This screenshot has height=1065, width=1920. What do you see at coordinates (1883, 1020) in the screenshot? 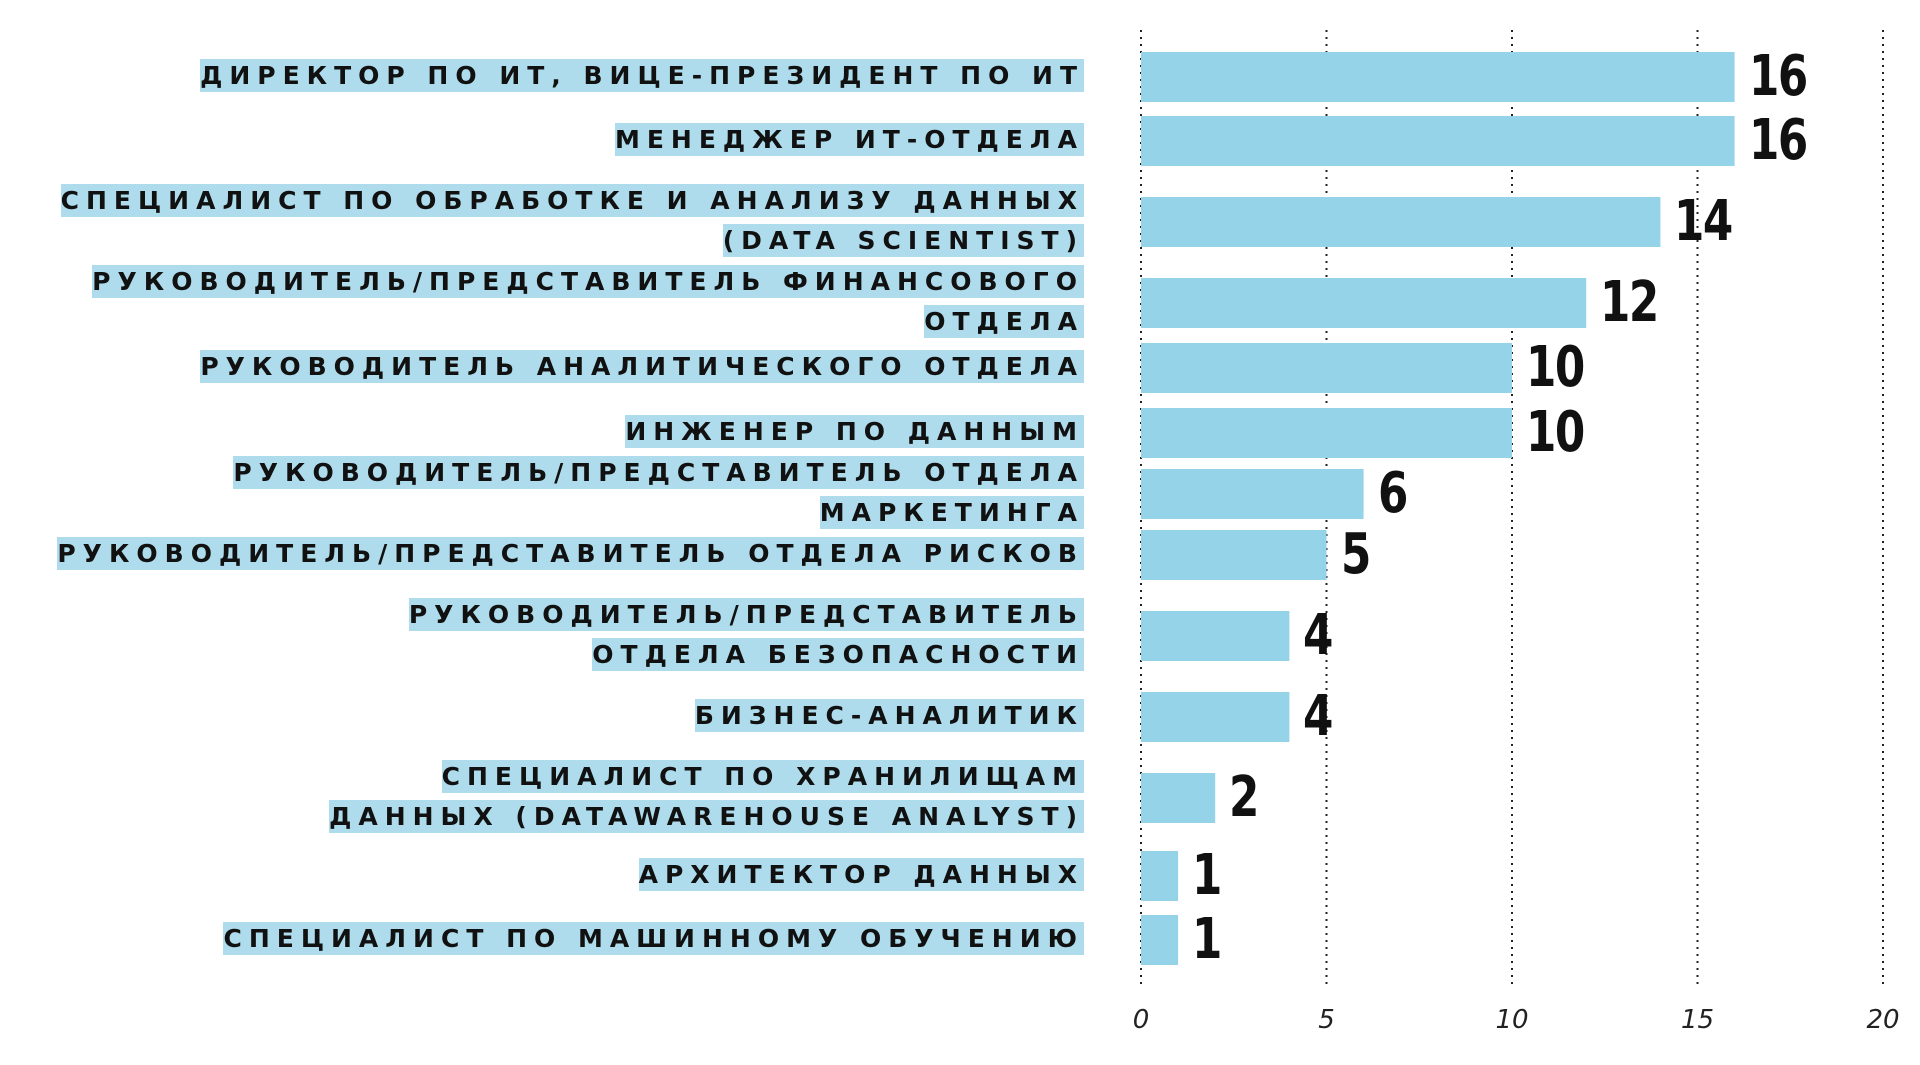
I see `x-tick-label: 20` at bounding box center [1883, 1020].